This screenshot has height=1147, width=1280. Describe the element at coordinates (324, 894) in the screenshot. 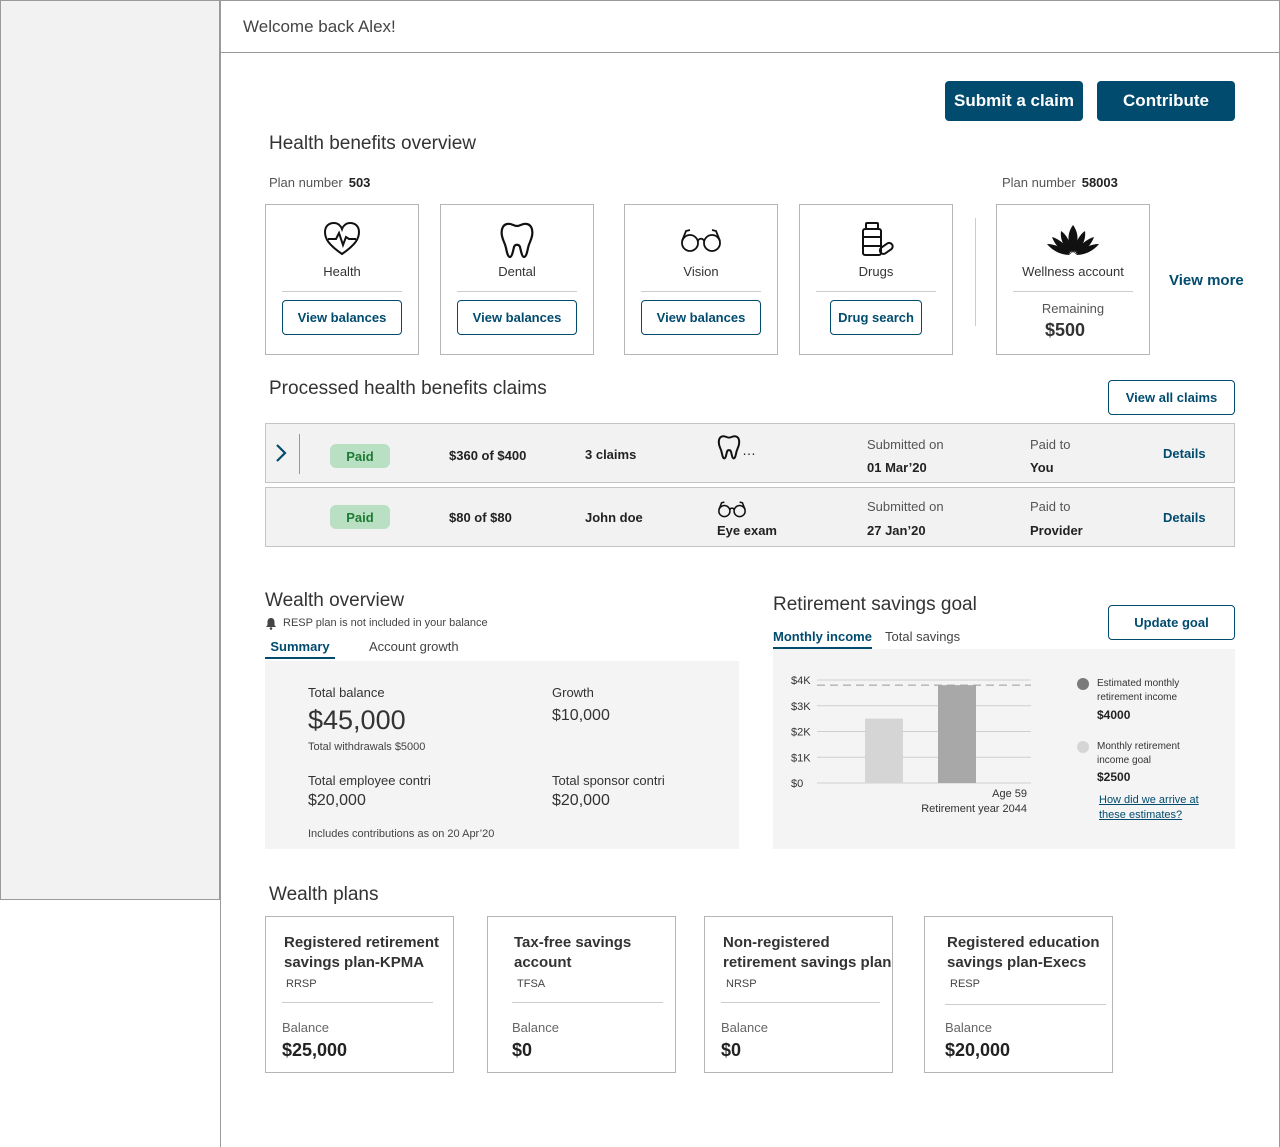

I see `wealth-plans-title: Wealth plans` at that location.